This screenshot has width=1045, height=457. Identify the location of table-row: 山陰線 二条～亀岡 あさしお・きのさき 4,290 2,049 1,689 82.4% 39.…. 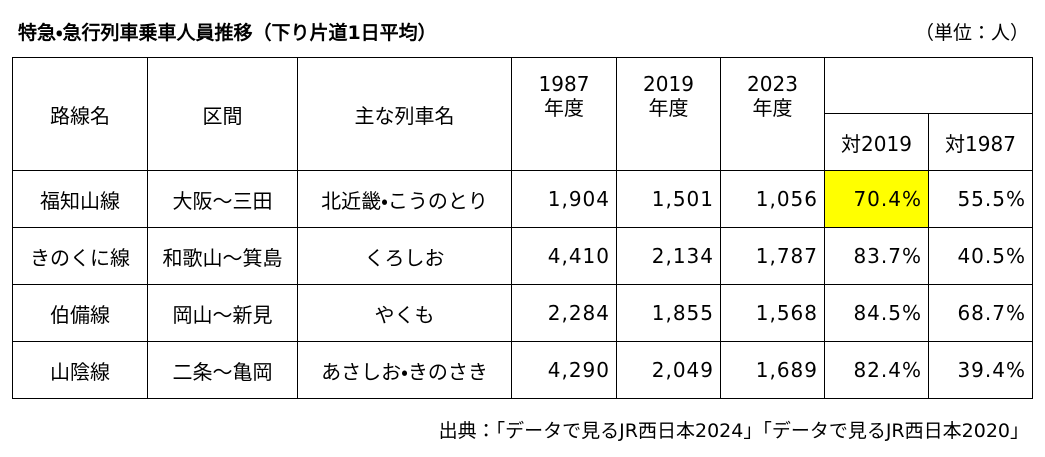
(522, 370).